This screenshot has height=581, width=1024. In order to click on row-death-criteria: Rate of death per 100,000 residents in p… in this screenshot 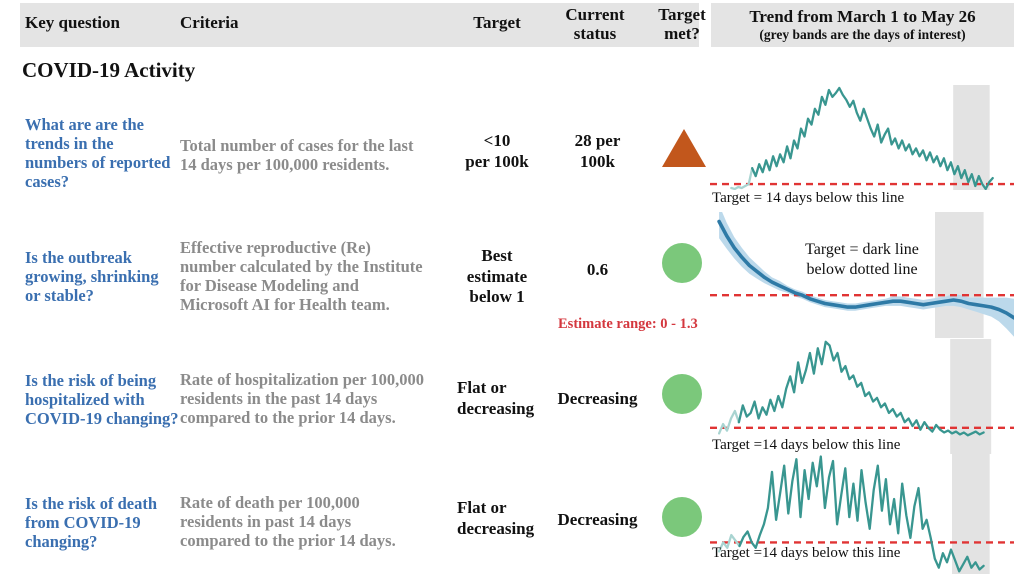, I will do `click(288, 522)`.